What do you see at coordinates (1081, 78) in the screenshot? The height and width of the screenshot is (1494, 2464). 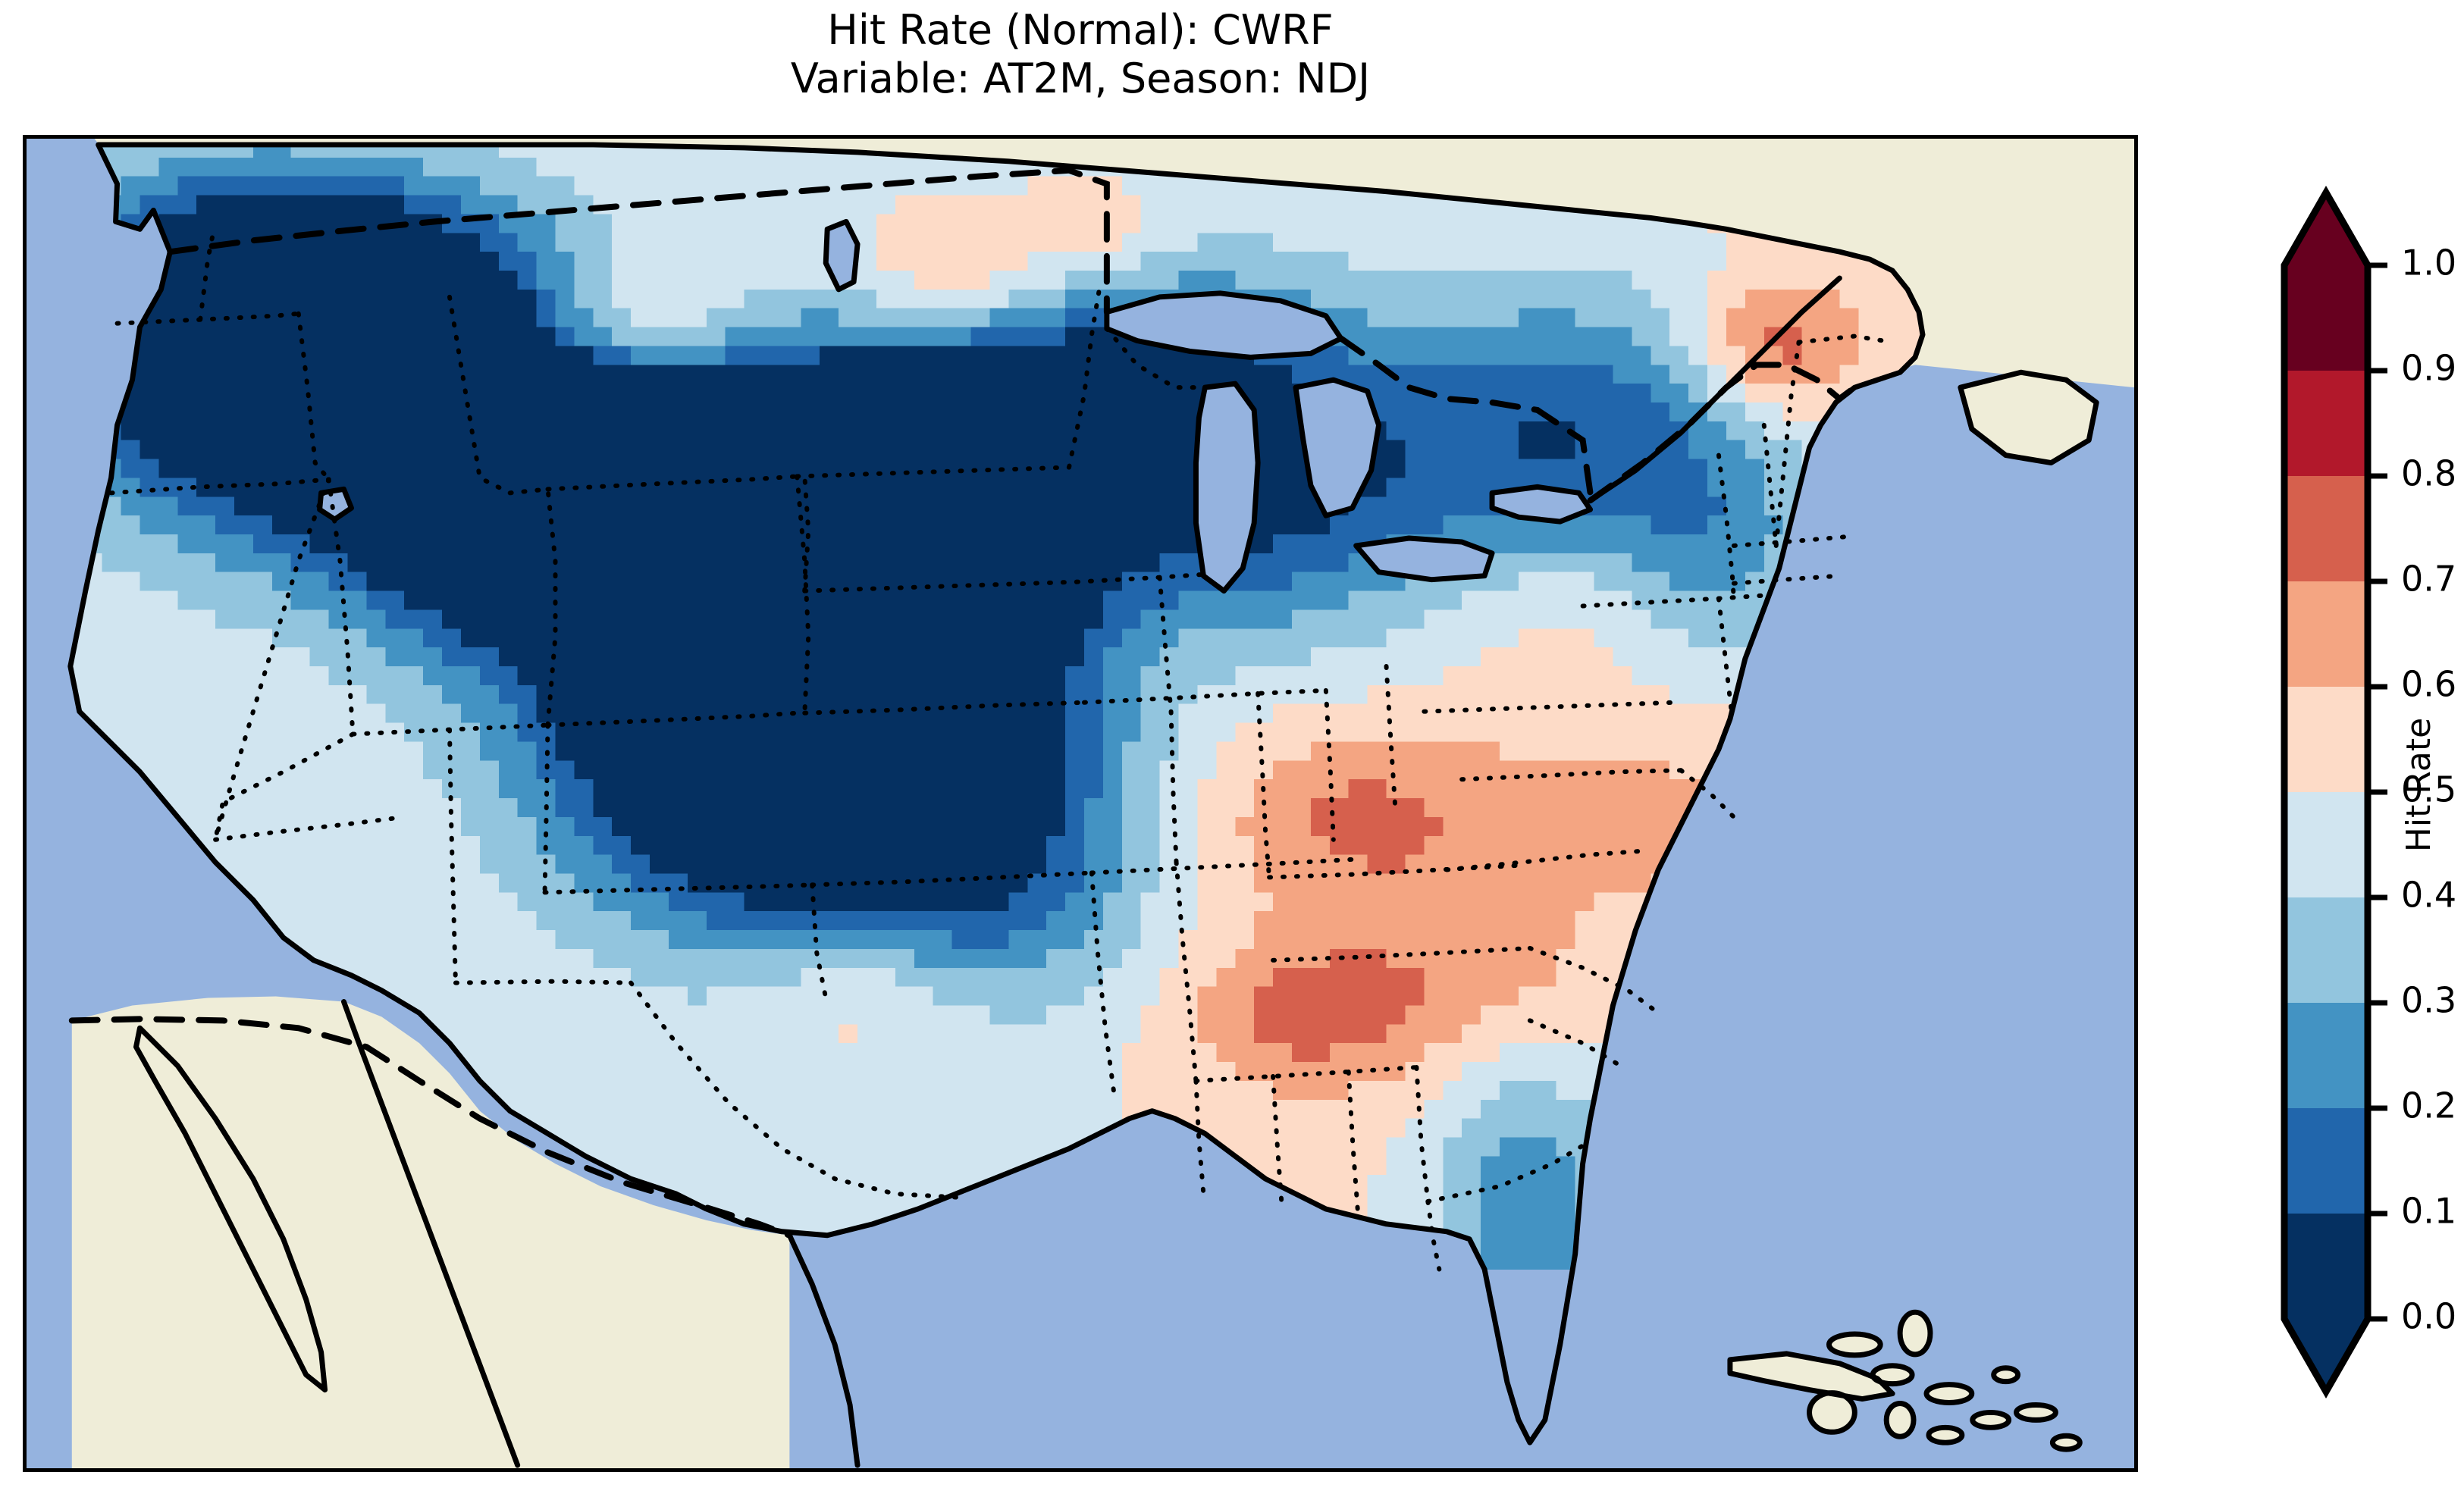 I see `title-line-2: Variable: AT2M, Season: NDJ` at bounding box center [1081, 78].